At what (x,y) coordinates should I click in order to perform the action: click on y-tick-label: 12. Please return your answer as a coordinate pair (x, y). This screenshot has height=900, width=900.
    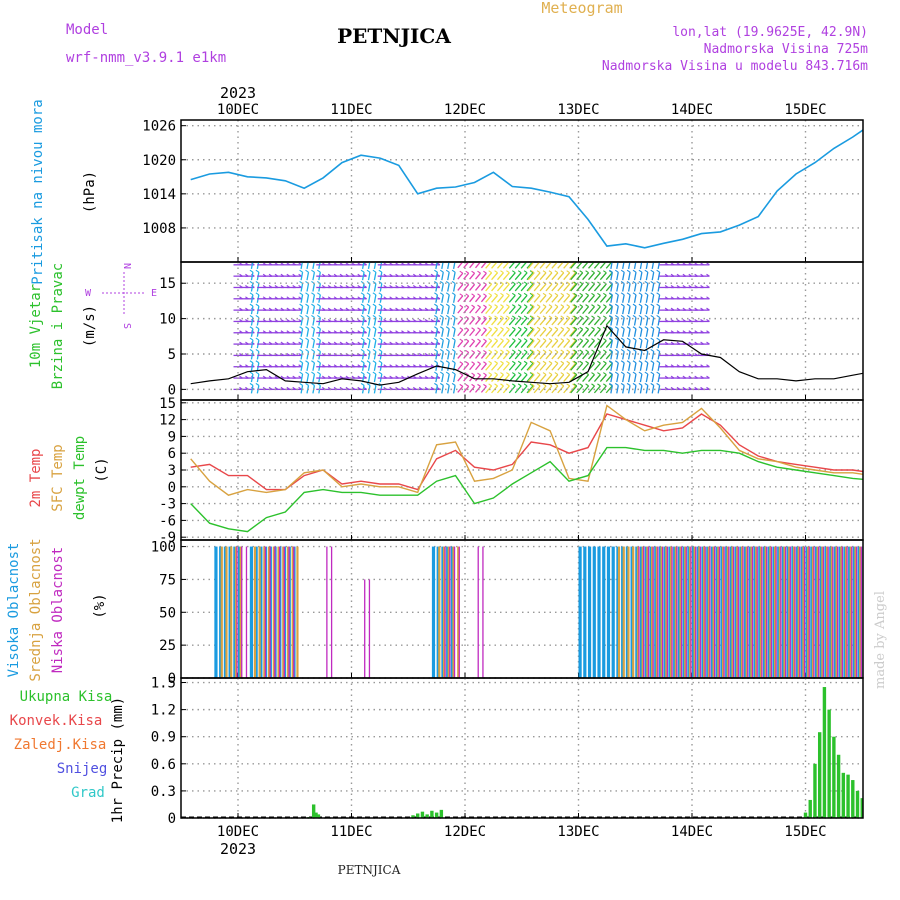
    Looking at the image, I should click on (167, 421).